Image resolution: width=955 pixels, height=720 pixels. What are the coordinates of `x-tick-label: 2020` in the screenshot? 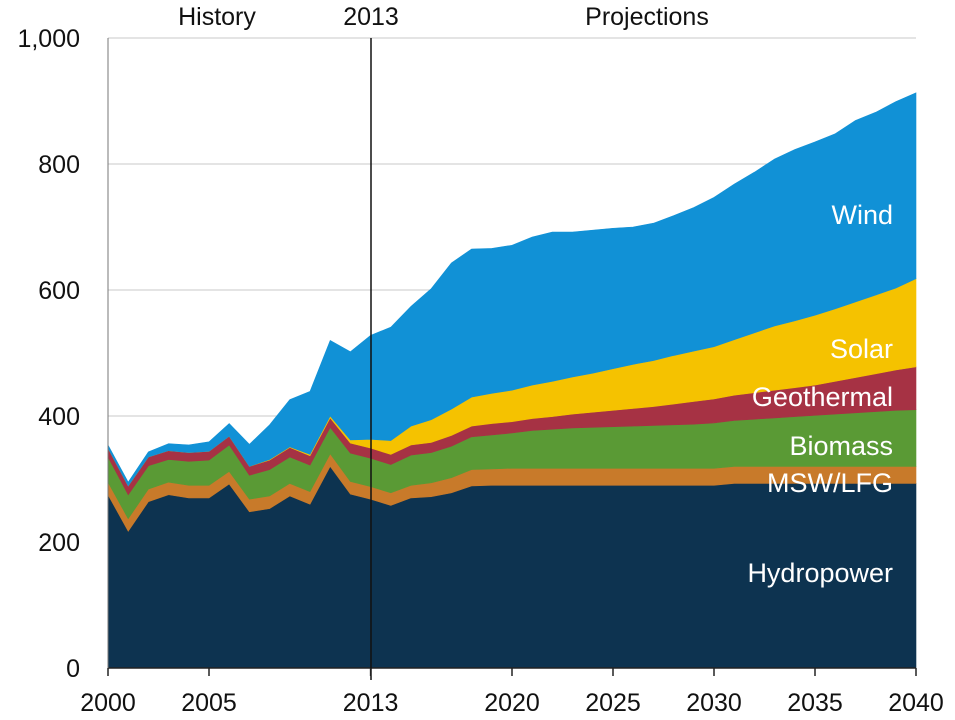 It's located at (512, 703).